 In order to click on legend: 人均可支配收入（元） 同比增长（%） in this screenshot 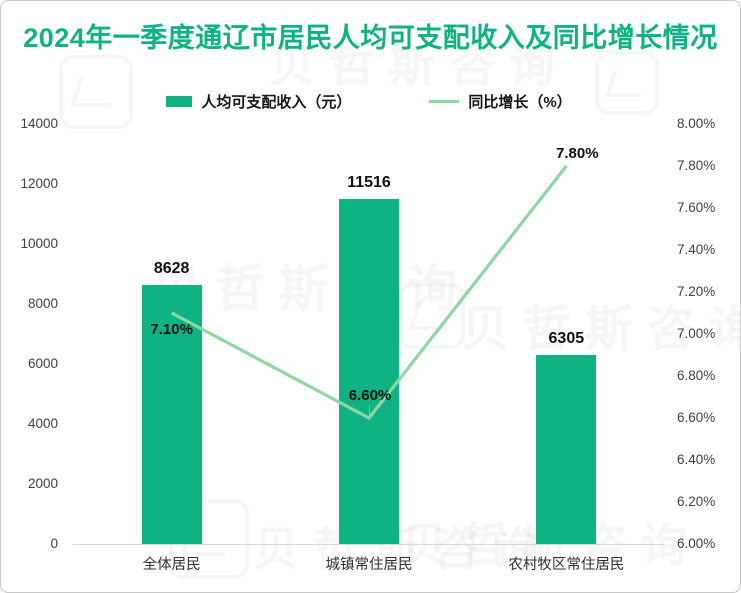, I will do `click(369, 101)`.